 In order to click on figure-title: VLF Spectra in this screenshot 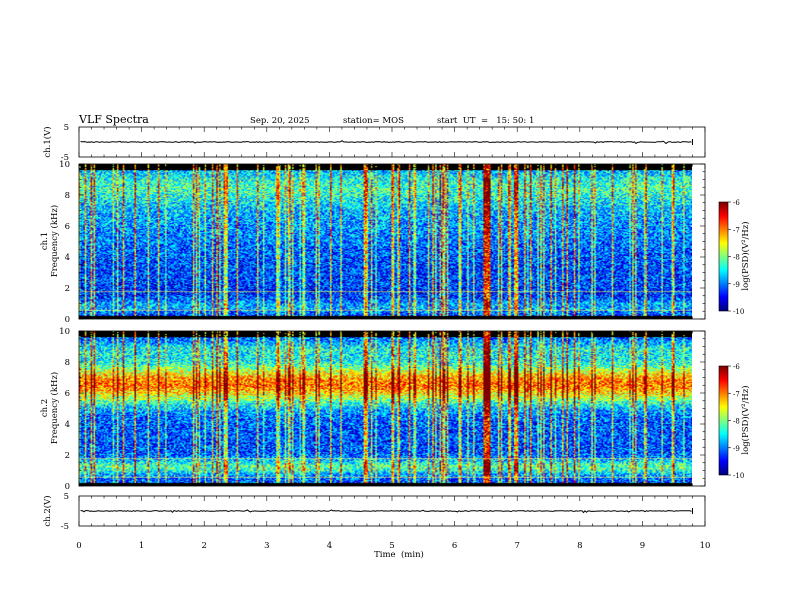, I will do `click(113, 119)`.